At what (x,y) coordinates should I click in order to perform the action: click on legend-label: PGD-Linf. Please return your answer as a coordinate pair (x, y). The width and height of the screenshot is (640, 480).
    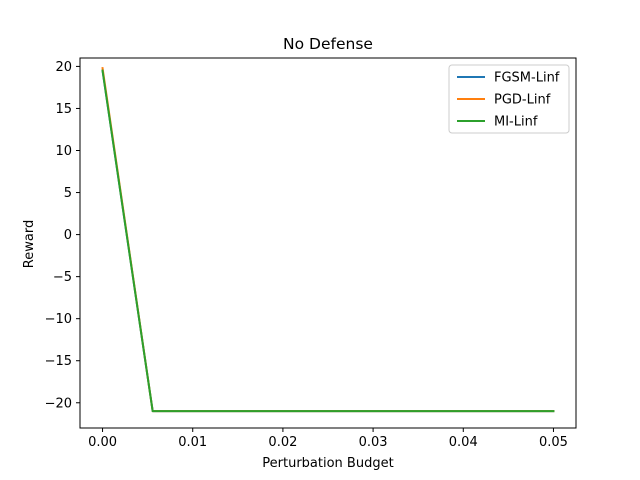
    Looking at the image, I should click on (522, 100).